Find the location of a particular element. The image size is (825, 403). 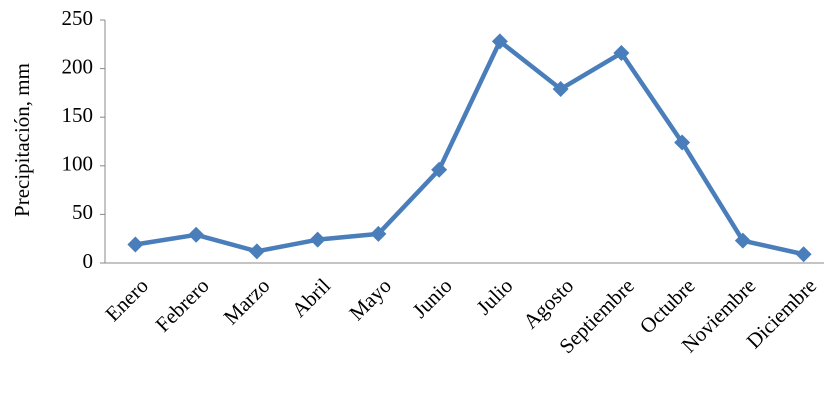

y-tick-label: 200 is located at coordinates (78, 66).